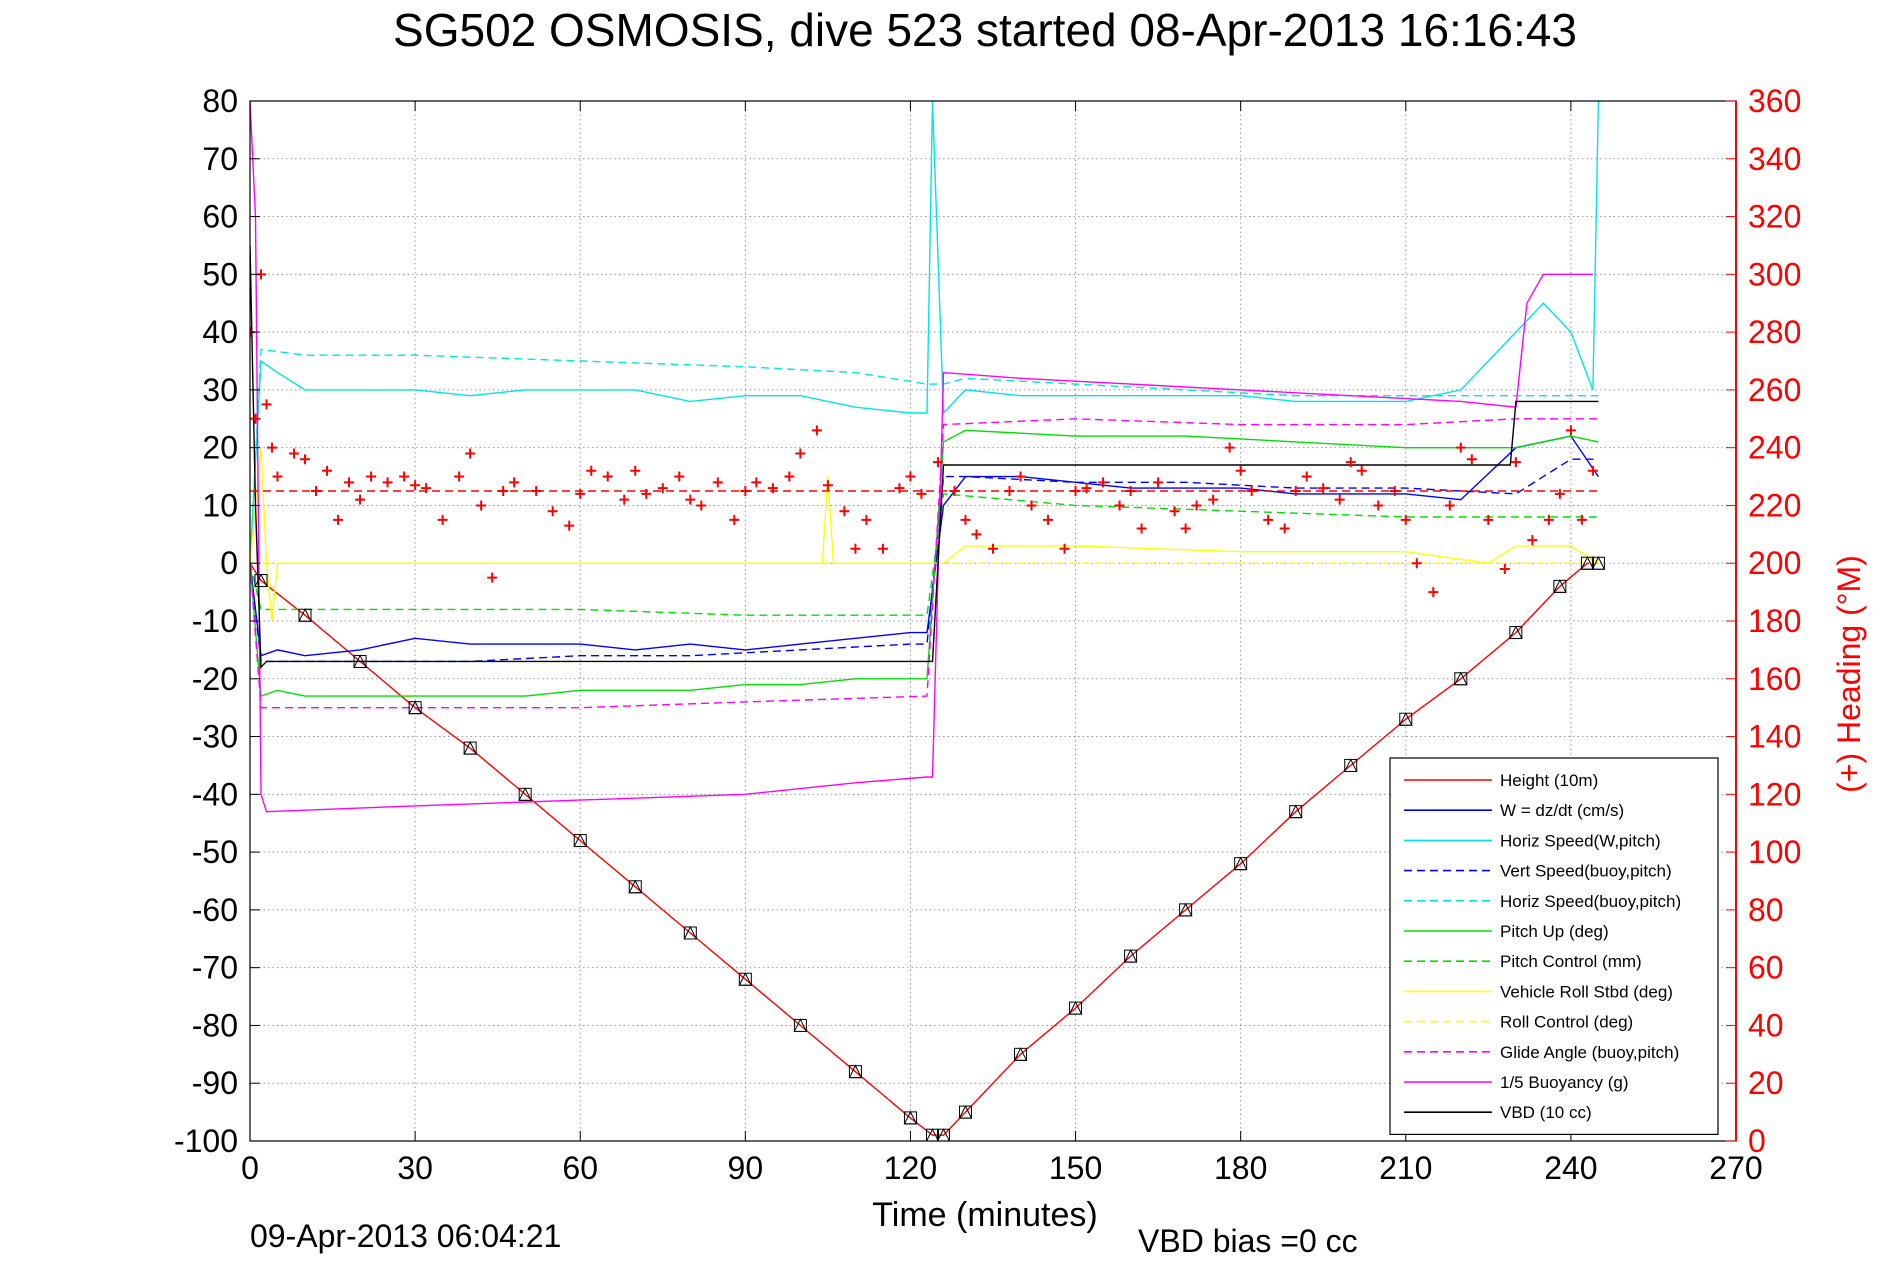  What do you see at coordinates (215, 679) in the screenshot?
I see `y-tick-label: -20` at bounding box center [215, 679].